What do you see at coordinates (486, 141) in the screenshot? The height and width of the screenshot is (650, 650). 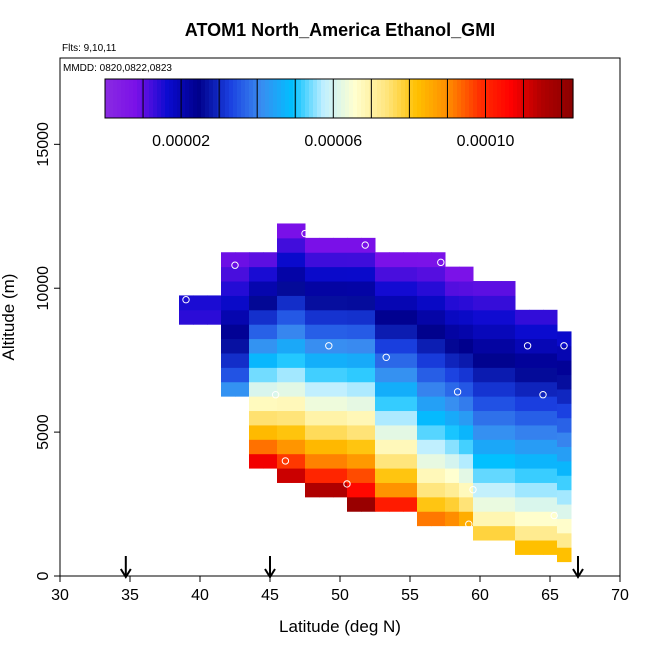 I see `colorbar-tick-label: 0.00010` at bounding box center [486, 141].